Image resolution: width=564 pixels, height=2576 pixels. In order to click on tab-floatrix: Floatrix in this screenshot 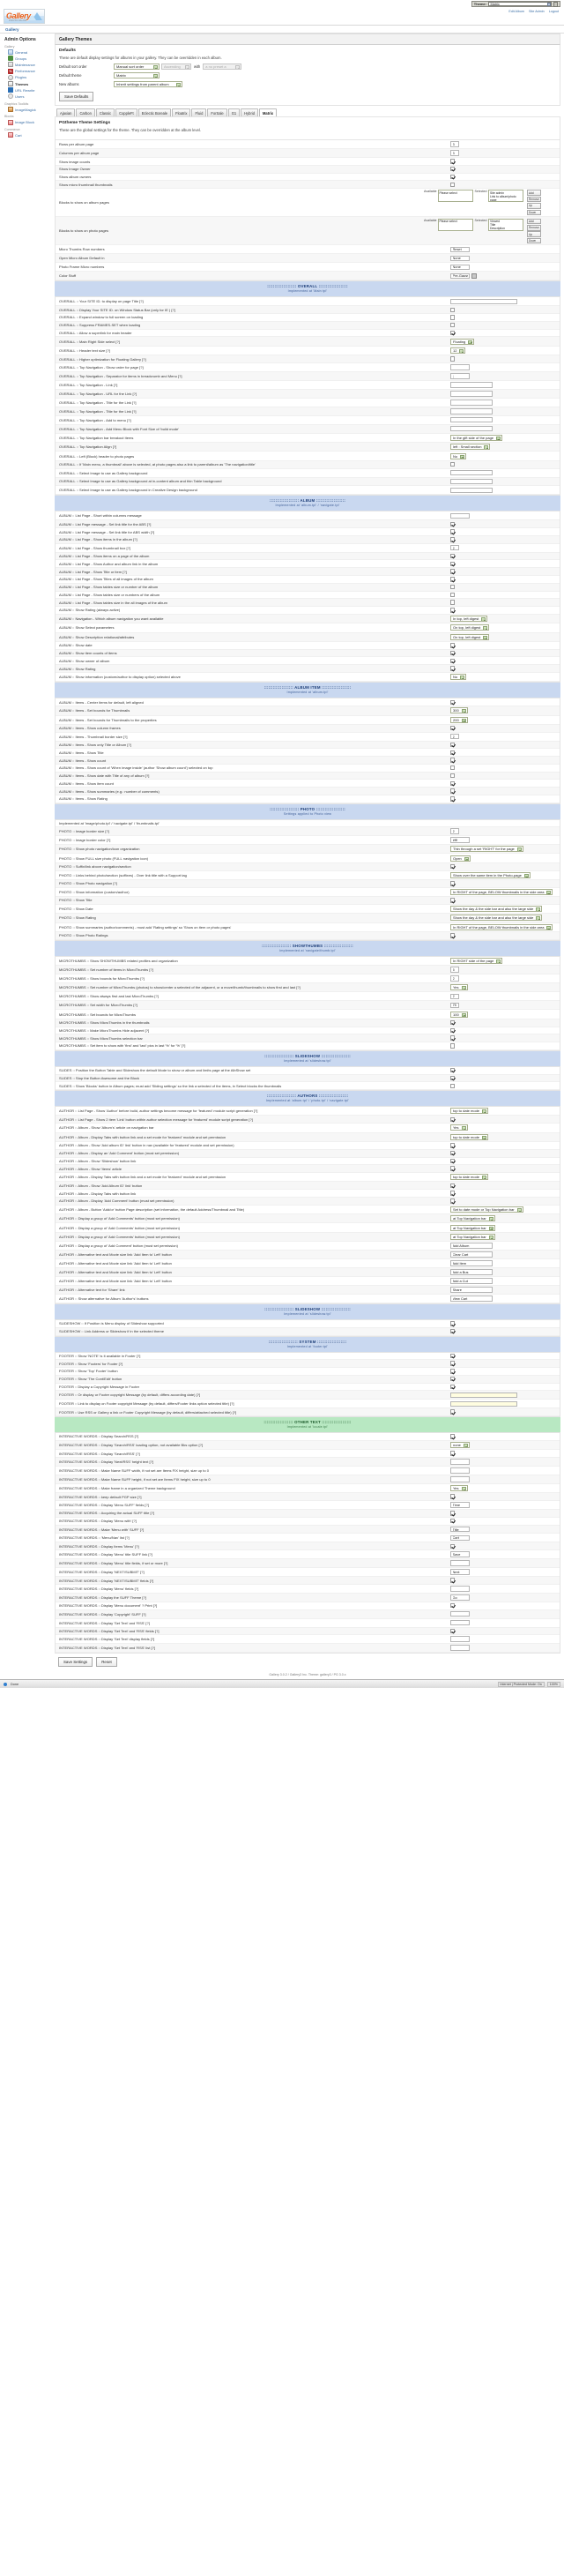, I will do `click(182, 112)`.